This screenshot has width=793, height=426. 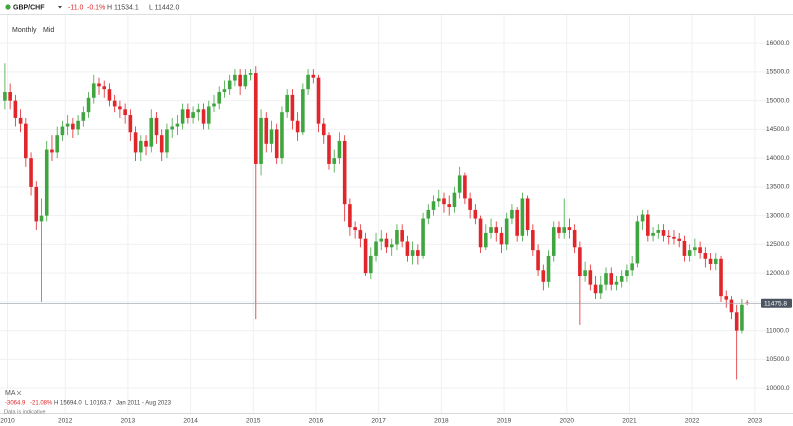 What do you see at coordinates (24, 30) in the screenshot?
I see `interval-button: Monthly` at bounding box center [24, 30].